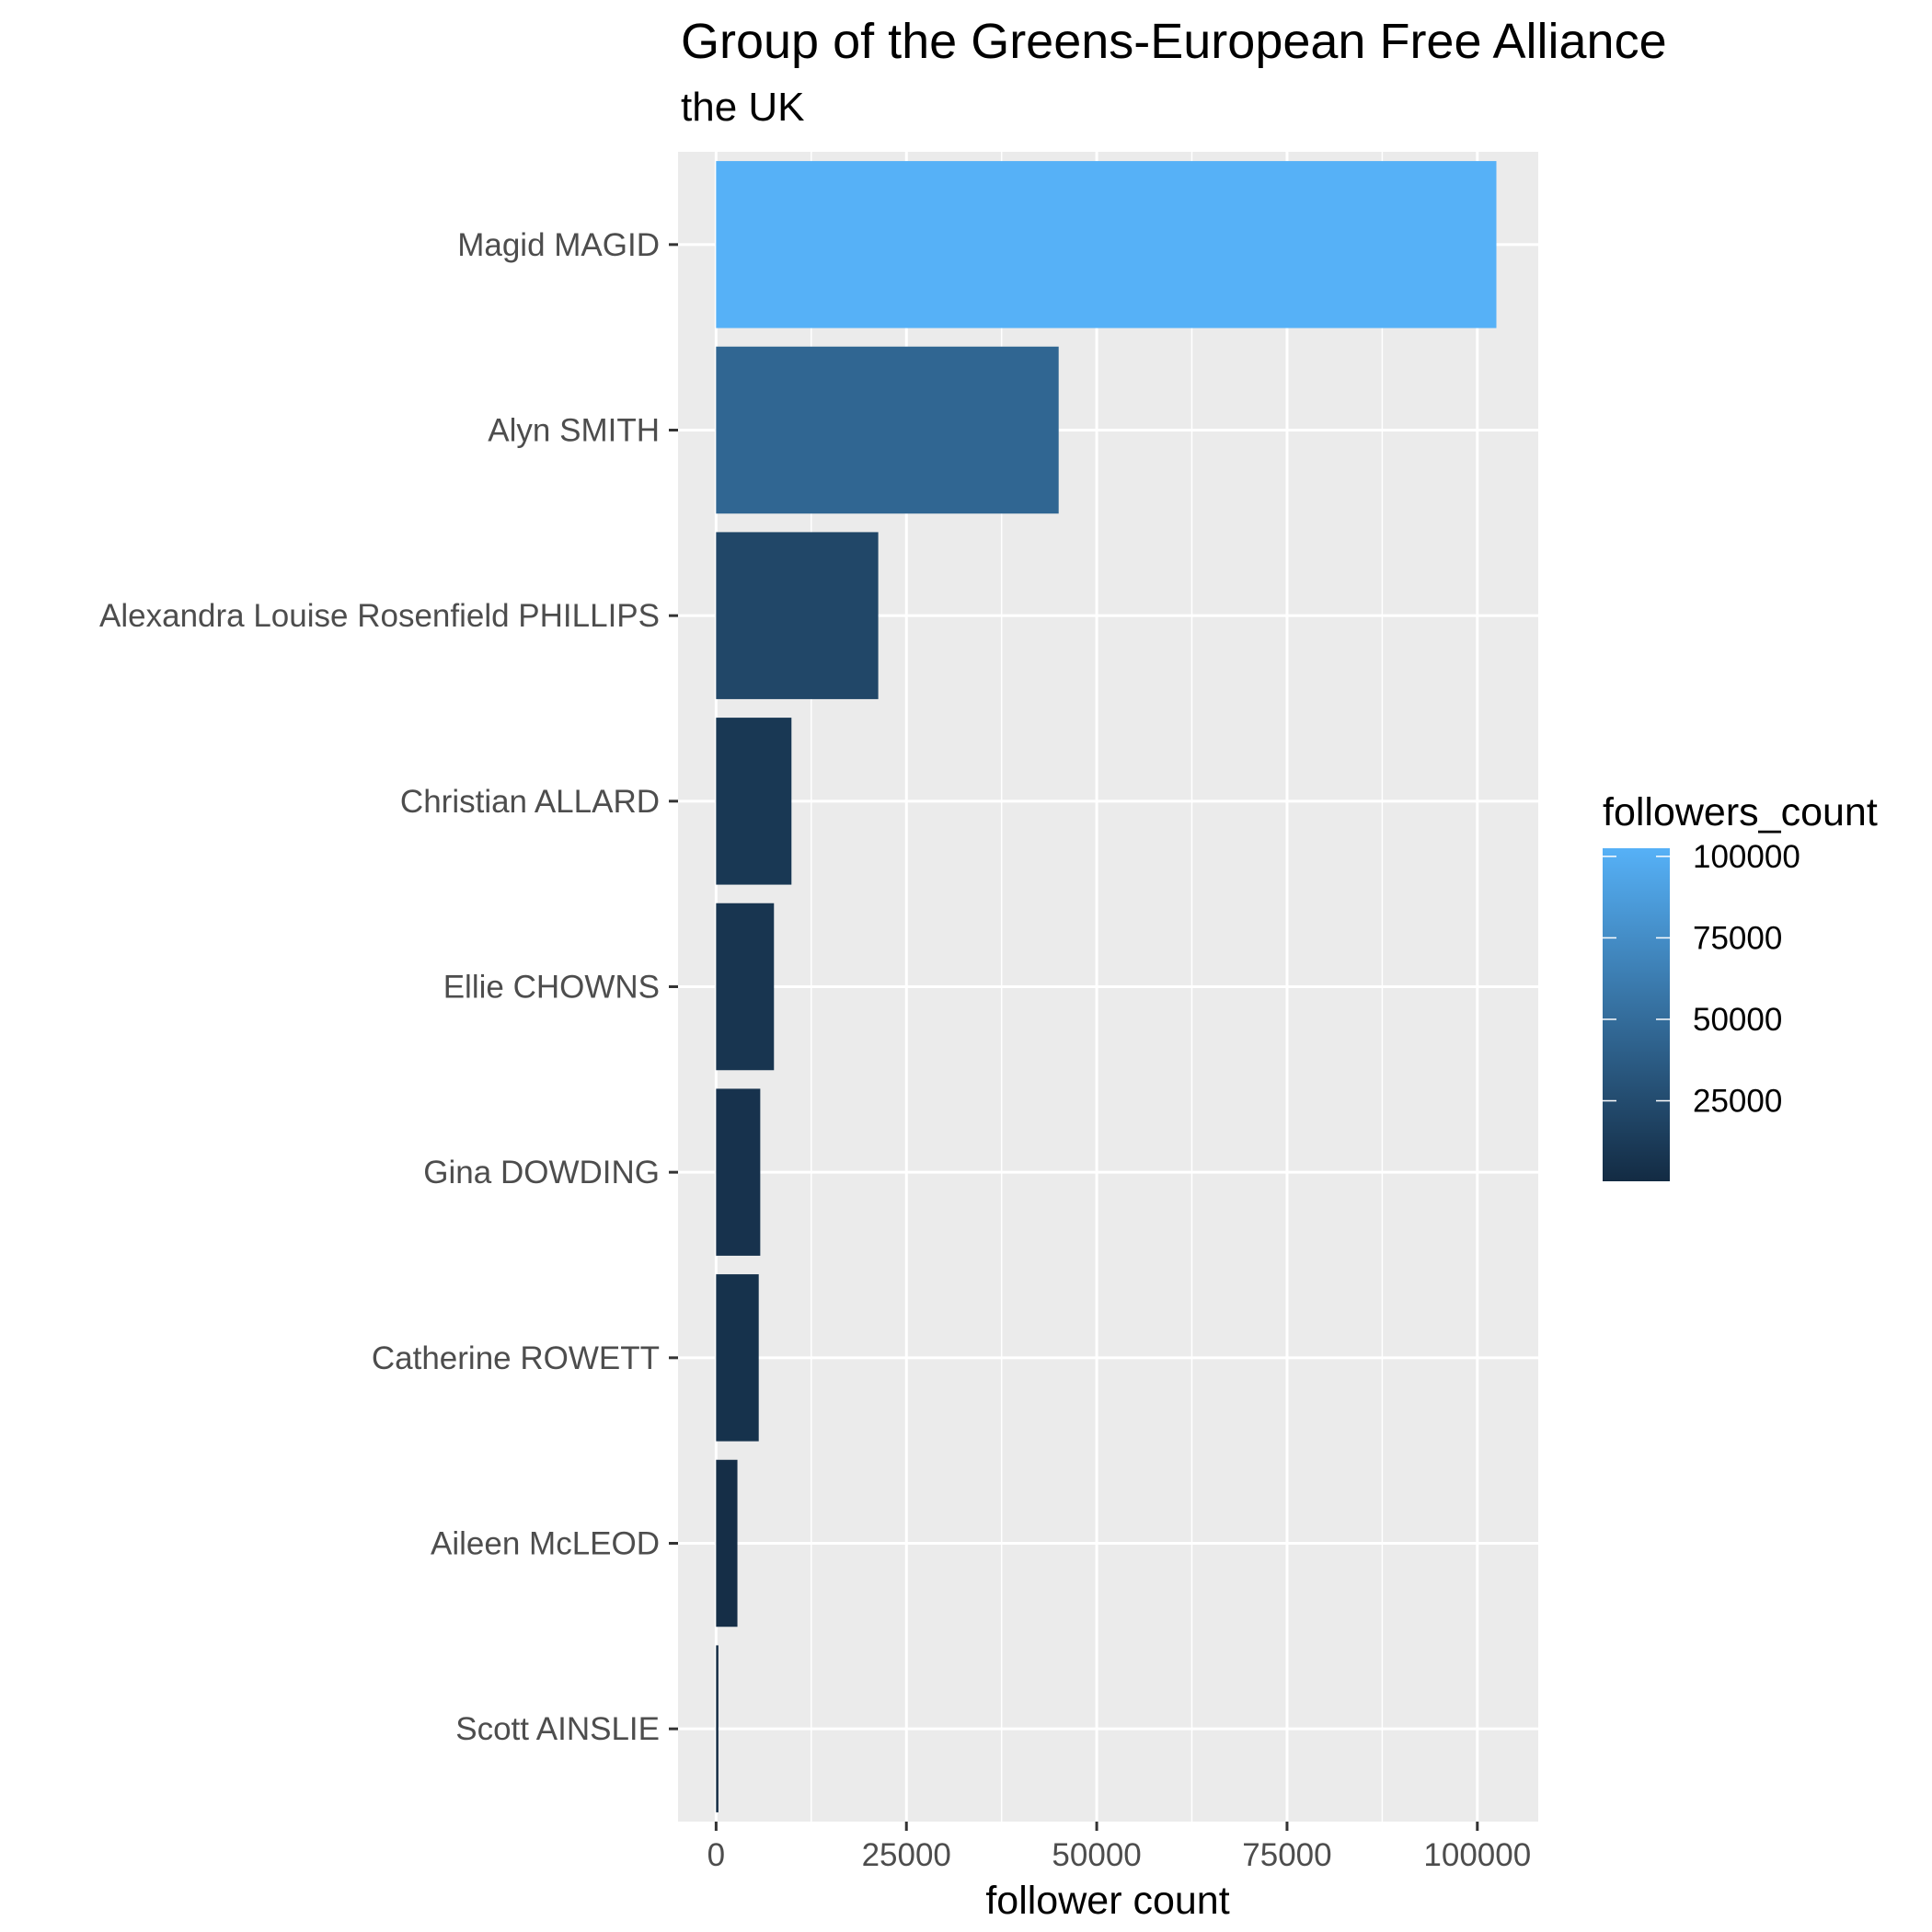 This screenshot has height=1932, width=1932. Describe the element at coordinates (1636, 1014) in the screenshot. I see `legend-colorbar` at that location.